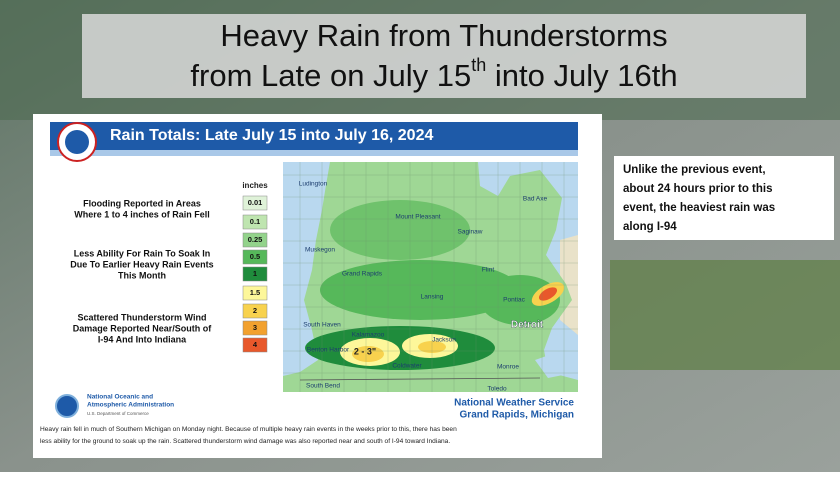 The width and height of the screenshot is (840, 477). I want to click on city-label: Flint, so click(488, 270).